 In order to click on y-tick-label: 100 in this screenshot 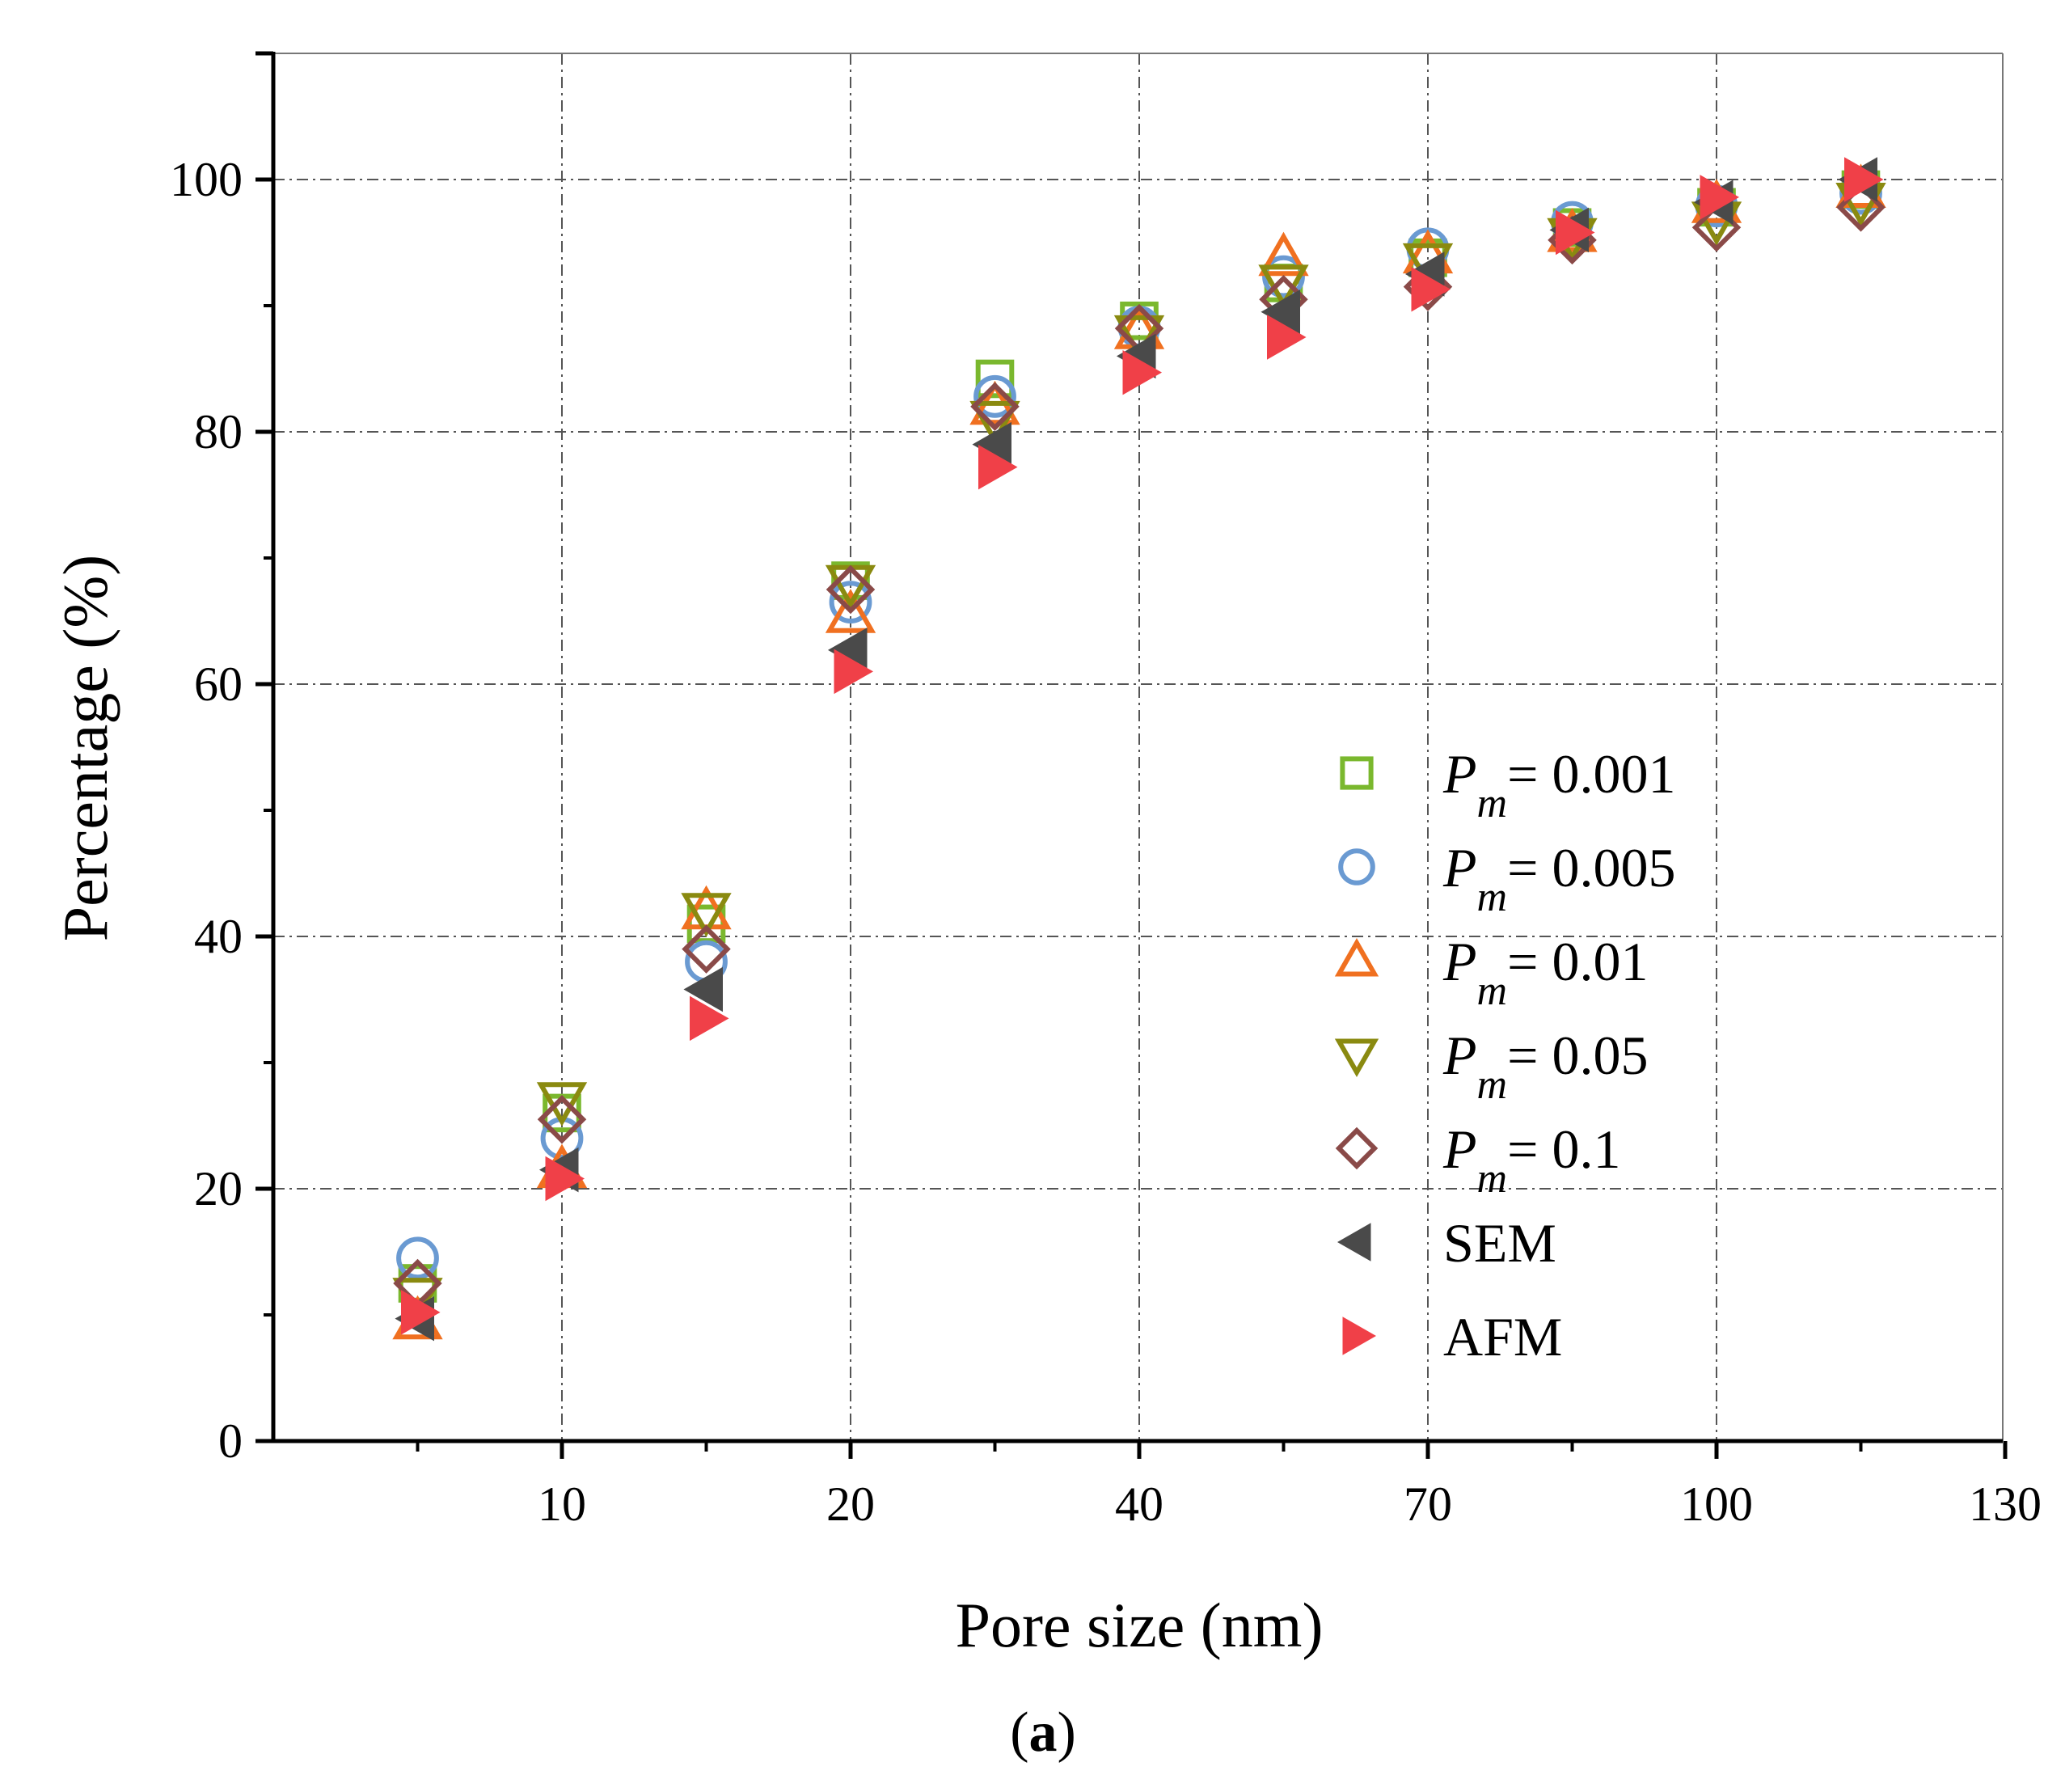, I will do `click(206, 179)`.